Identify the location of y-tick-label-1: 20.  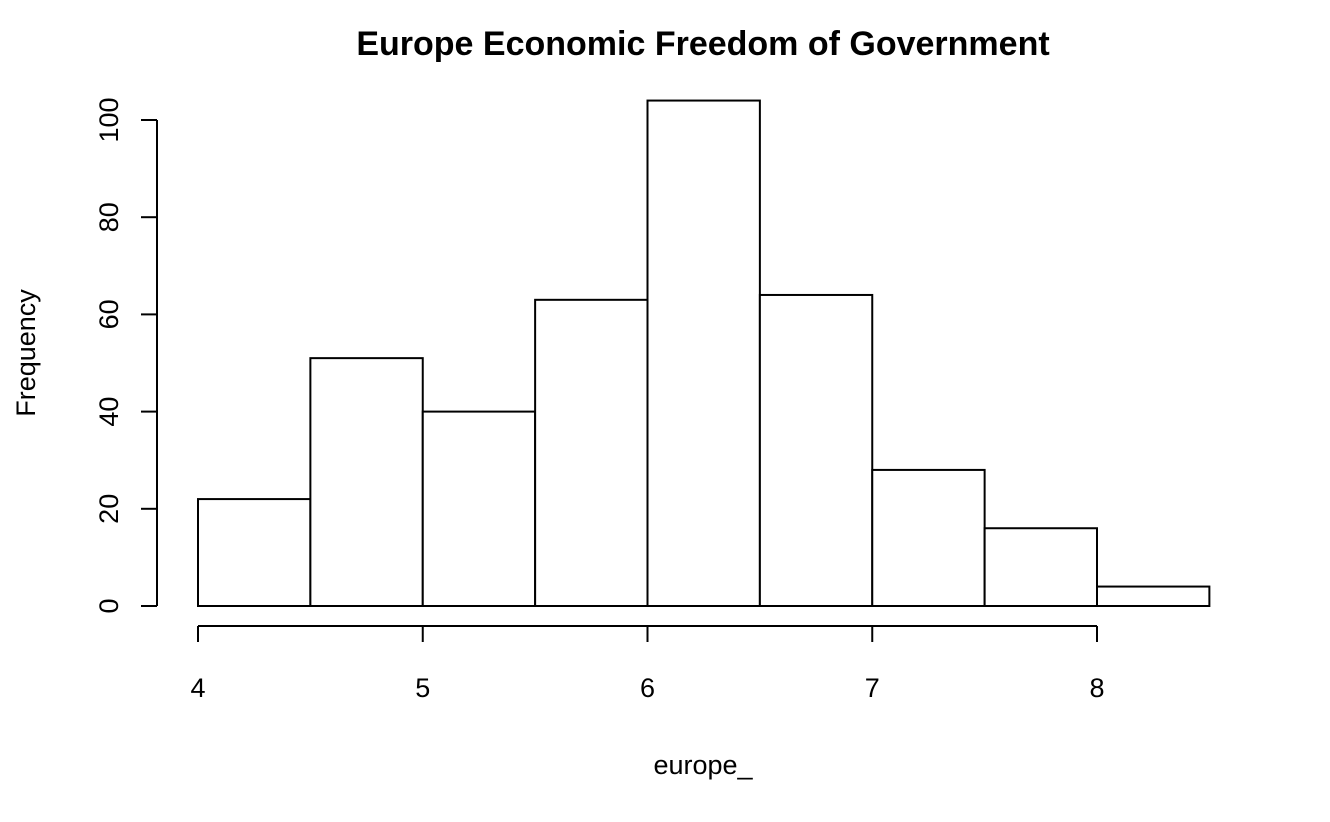
(109, 509).